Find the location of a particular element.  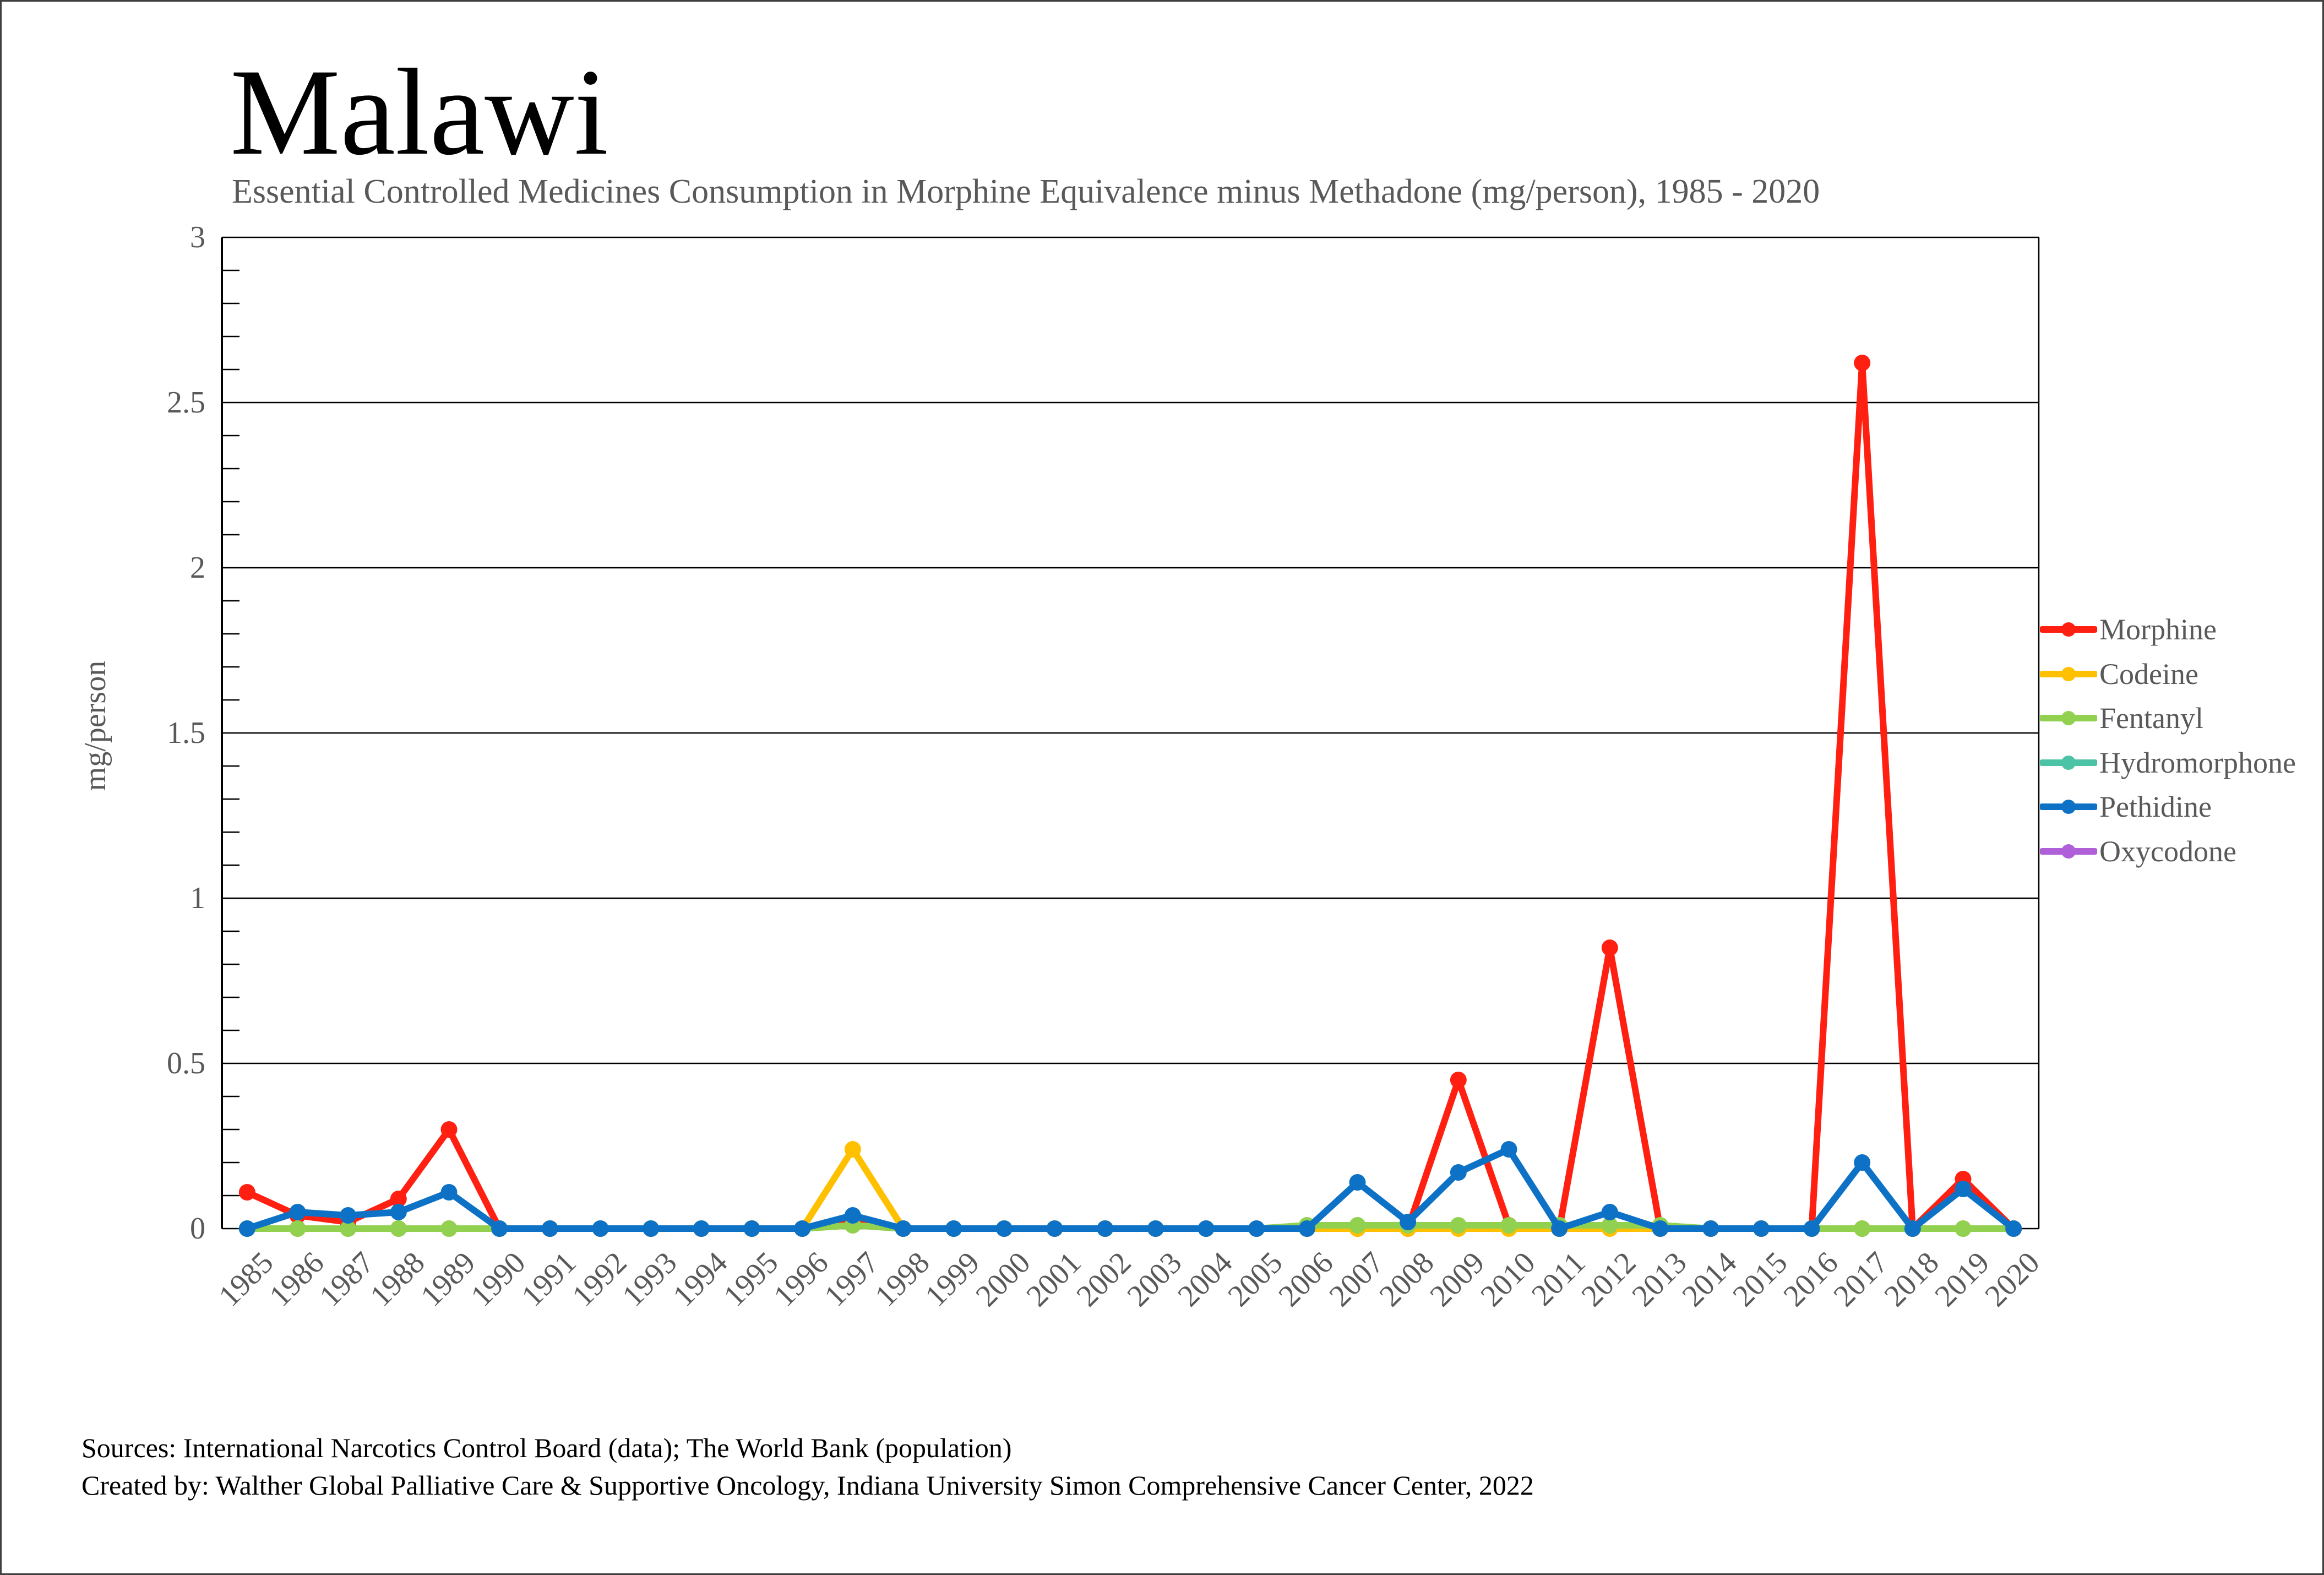

data-point-pethidine-2003 is located at coordinates (1155, 1229).